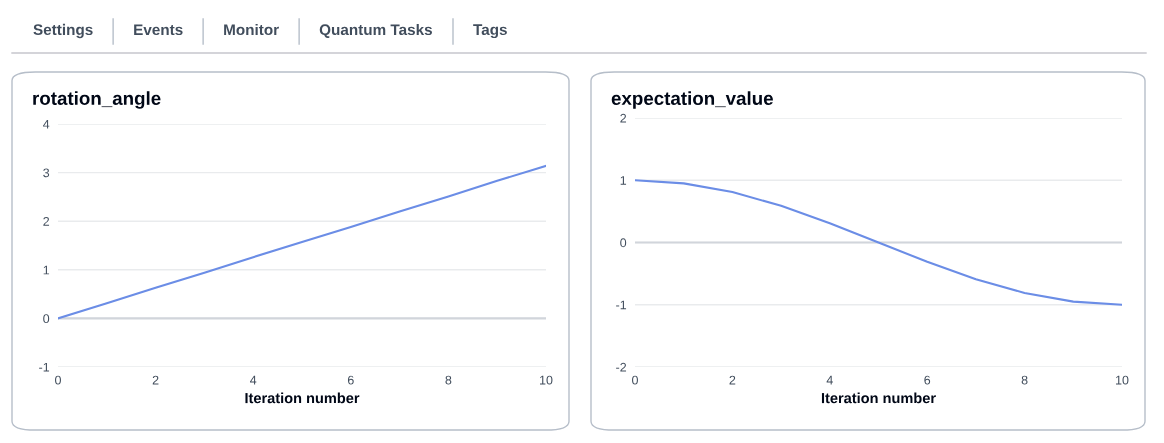 The width and height of the screenshot is (1164, 443). Describe the element at coordinates (621, 367) in the screenshot. I see `y-tick-label: -2` at that location.